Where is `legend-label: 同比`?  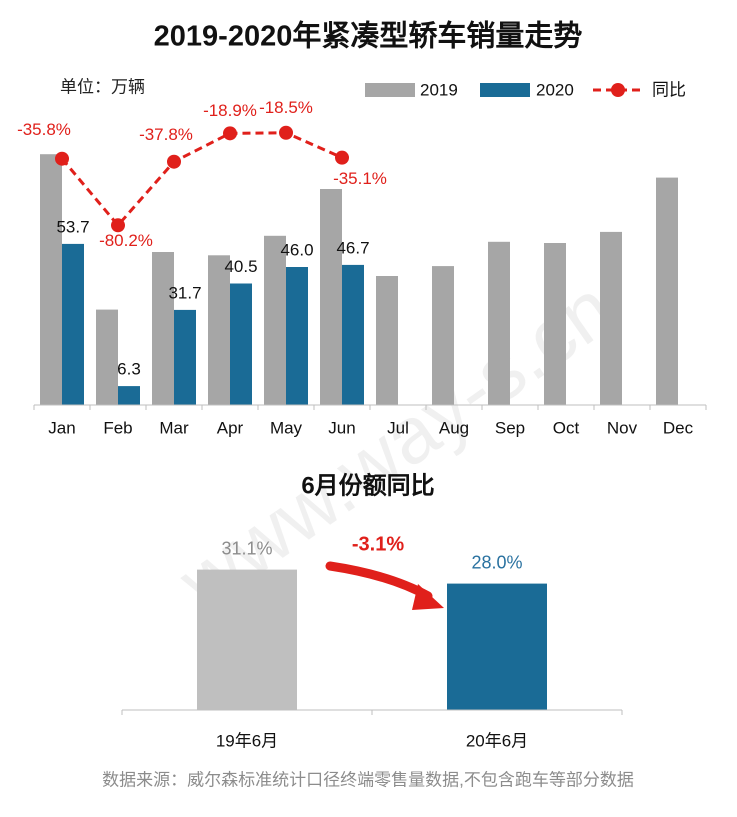
legend-label: 同比 is located at coordinates (669, 89).